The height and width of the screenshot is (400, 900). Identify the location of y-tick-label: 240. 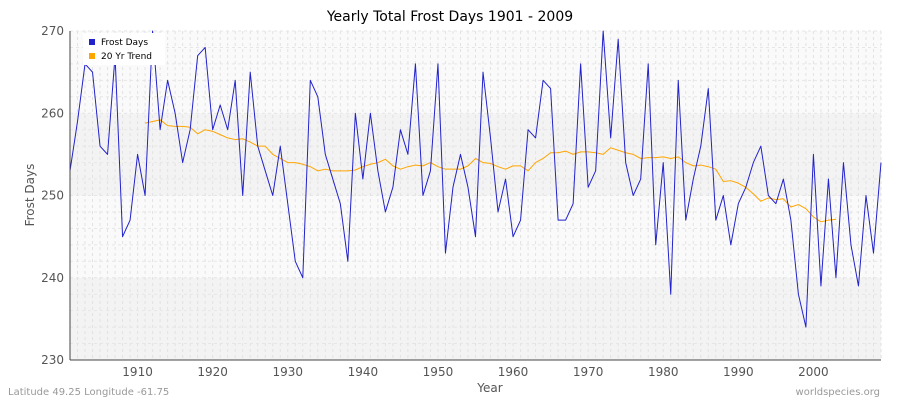
(52, 278).